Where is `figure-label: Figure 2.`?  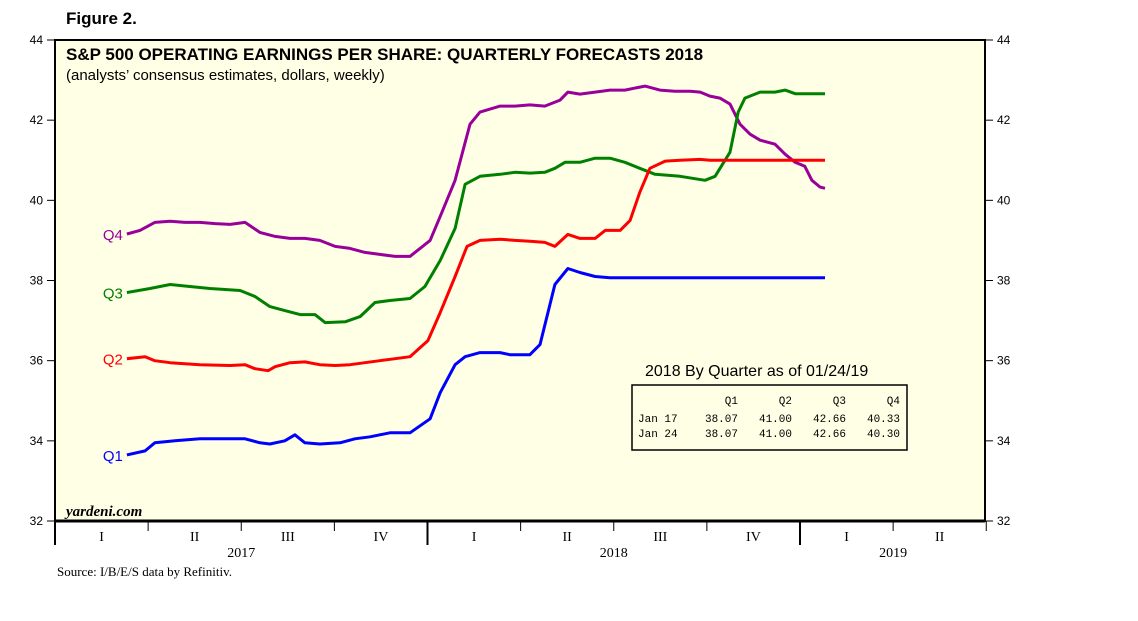
figure-label: Figure 2. is located at coordinates (101, 18).